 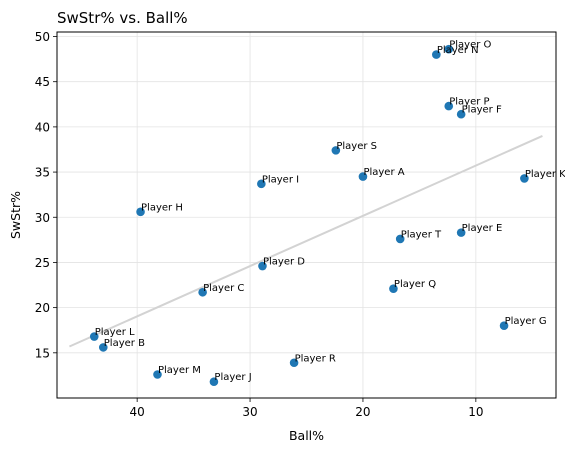 What do you see at coordinates (469, 102) in the screenshot?
I see `point-label: Player P` at bounding box center [469, 102].